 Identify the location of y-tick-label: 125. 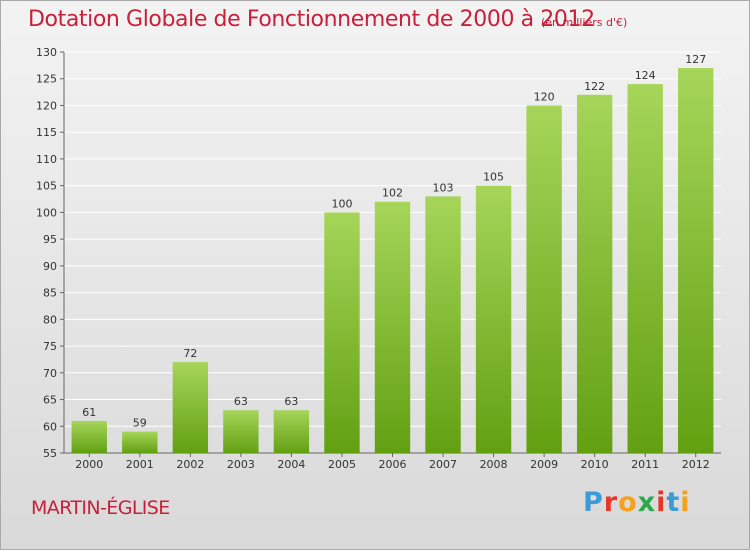
(46, 79).